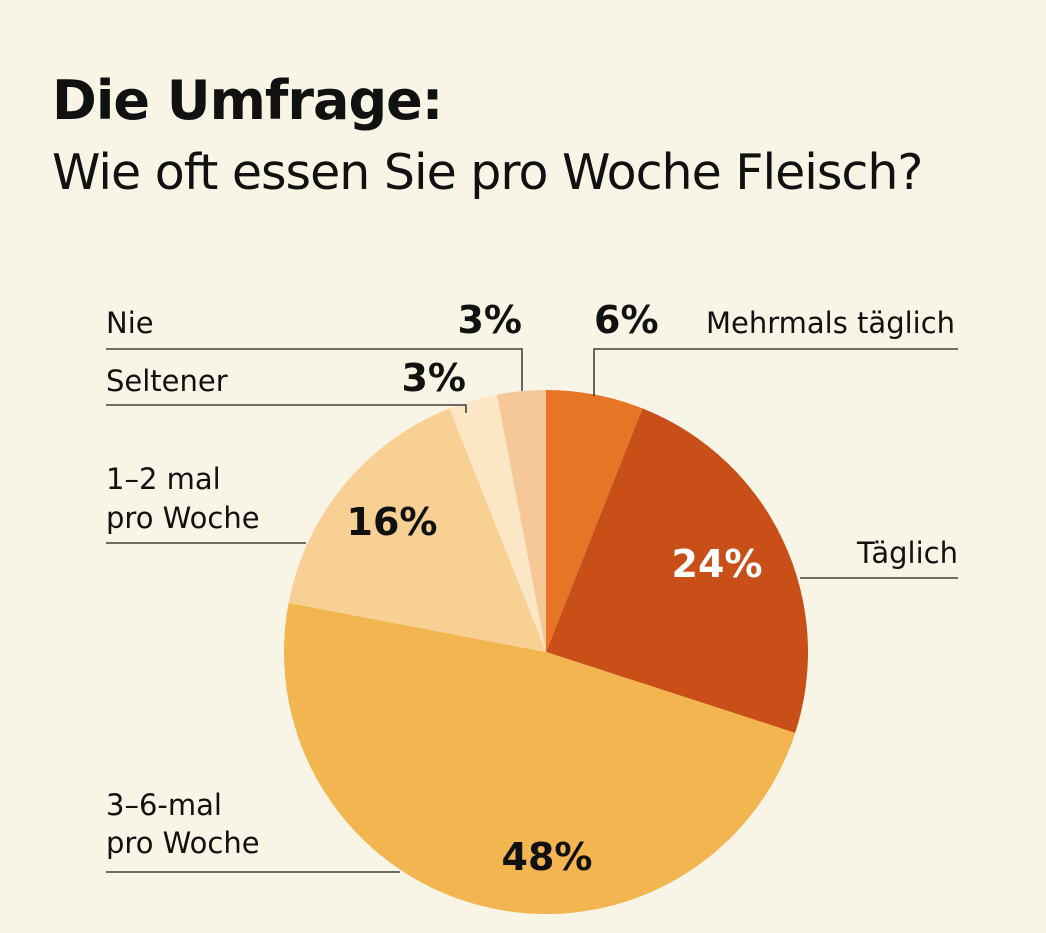 Image resolution: width=1046 pixels, height=933 pixels. Describe the element at coordinates (775, 372) in the screenshot. I see `leader-line-mehrmals-täglich` at that location.